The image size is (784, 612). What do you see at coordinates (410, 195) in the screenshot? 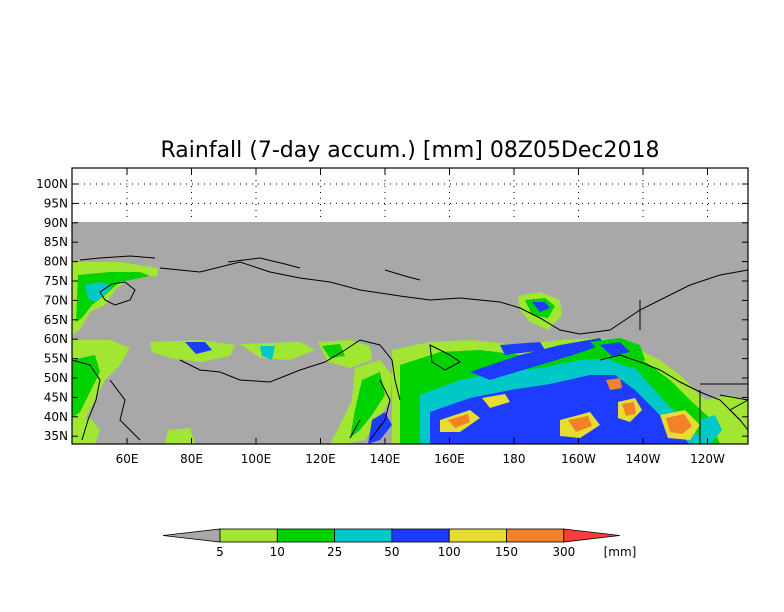
I see `above-pole-region` at bounding box center [410, 195].